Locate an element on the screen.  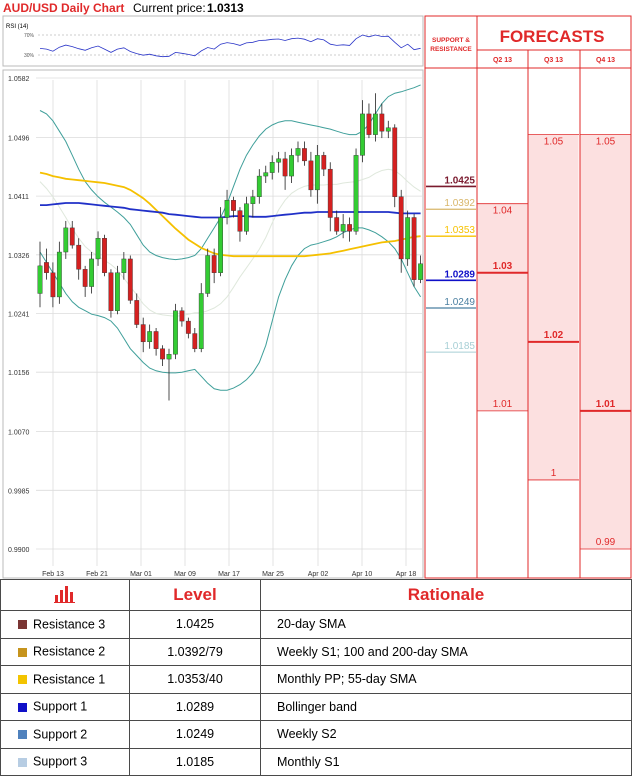
x-tick-label: Mar 17 is located at coordinates (229, 574).